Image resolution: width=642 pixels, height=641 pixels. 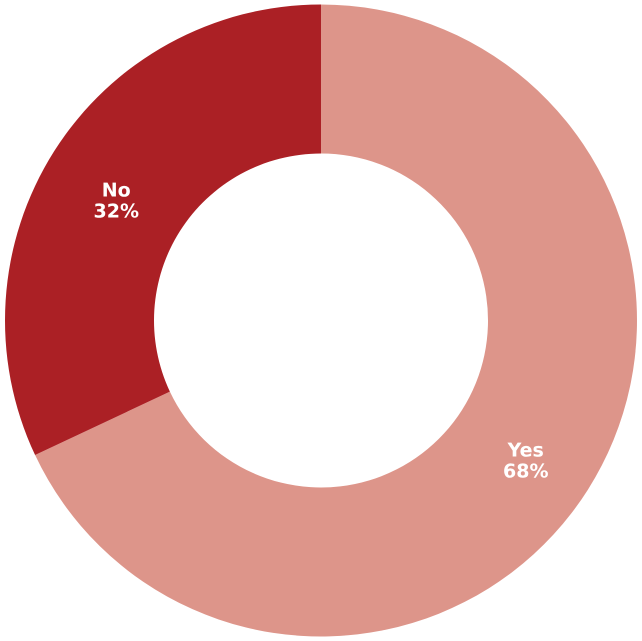 What do you see at coordinates (525, 471) in the screenshot?
I see `data-label: 68%` at bounding box center [525, 471].